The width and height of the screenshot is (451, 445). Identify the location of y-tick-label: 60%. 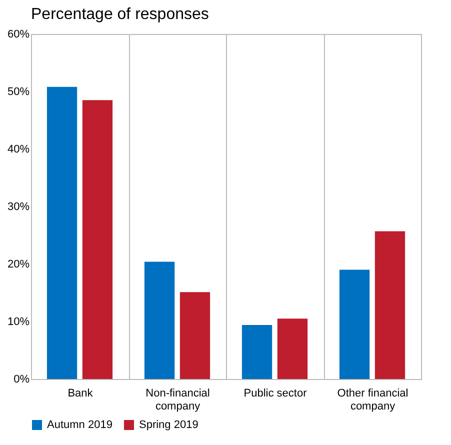
(18, 34).